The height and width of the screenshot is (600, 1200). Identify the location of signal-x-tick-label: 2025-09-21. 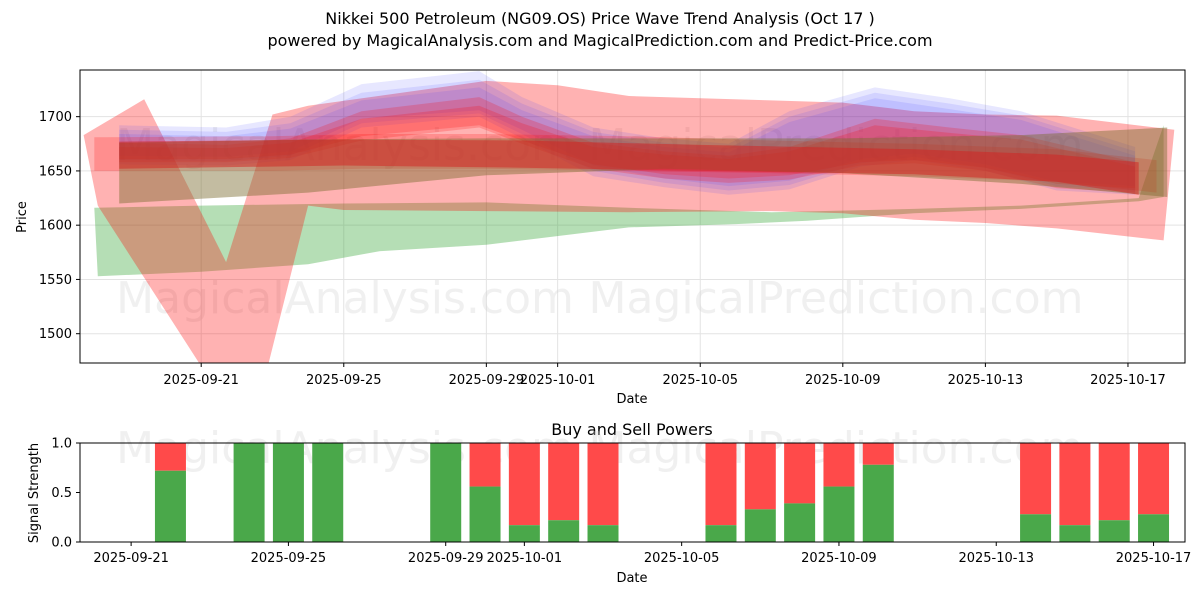
(131, 558).